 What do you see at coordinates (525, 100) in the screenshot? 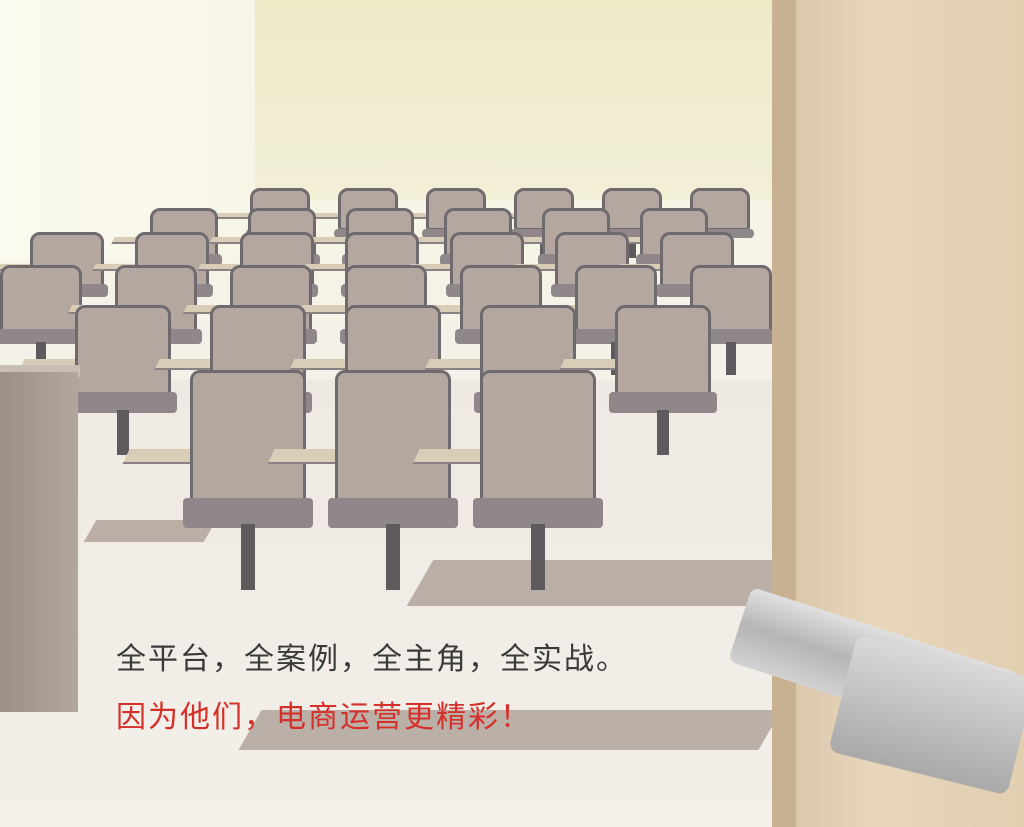
I see `back-wall` at bounding box center [525, 100].